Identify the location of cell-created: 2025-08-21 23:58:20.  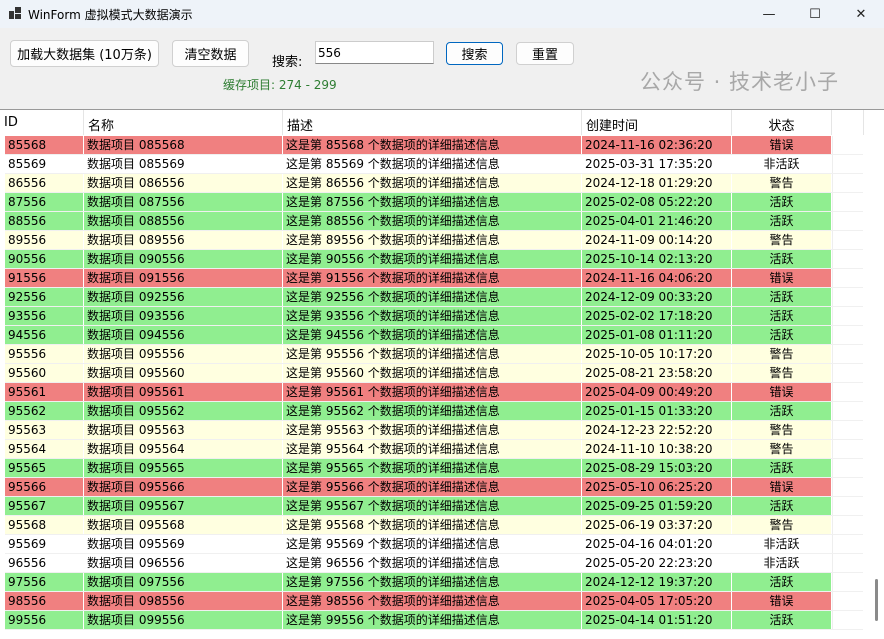
(657, 373).